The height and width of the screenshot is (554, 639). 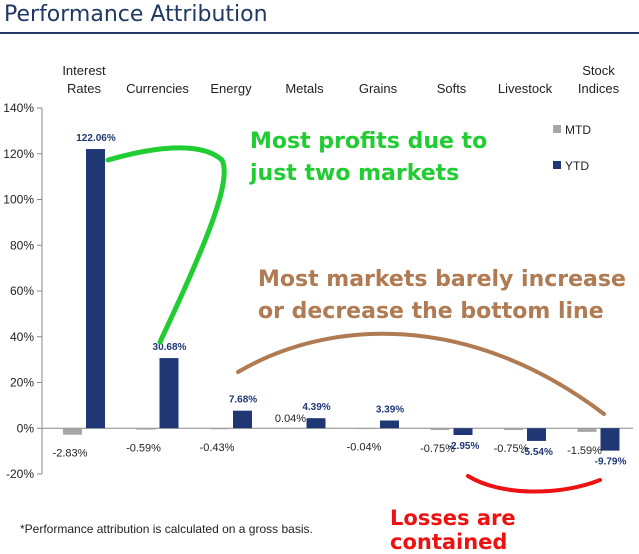 I want to click on category-label: Livestock, so click(x=525, y=88).